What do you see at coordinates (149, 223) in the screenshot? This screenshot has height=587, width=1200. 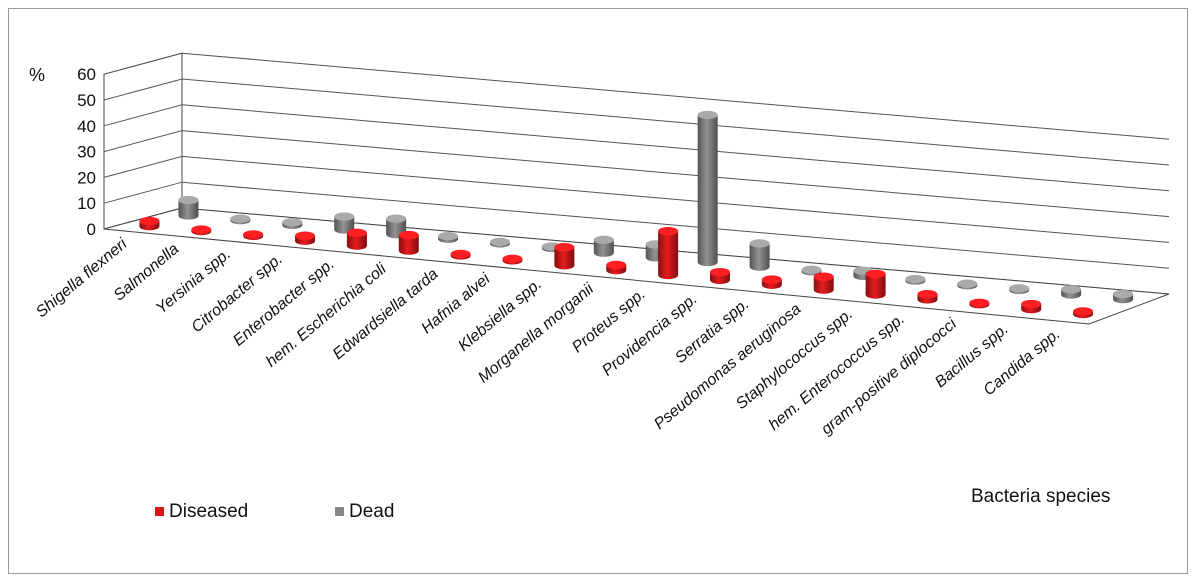 I see `bar-diseased-shigella-flexneri` at bounding box center [149, 223].